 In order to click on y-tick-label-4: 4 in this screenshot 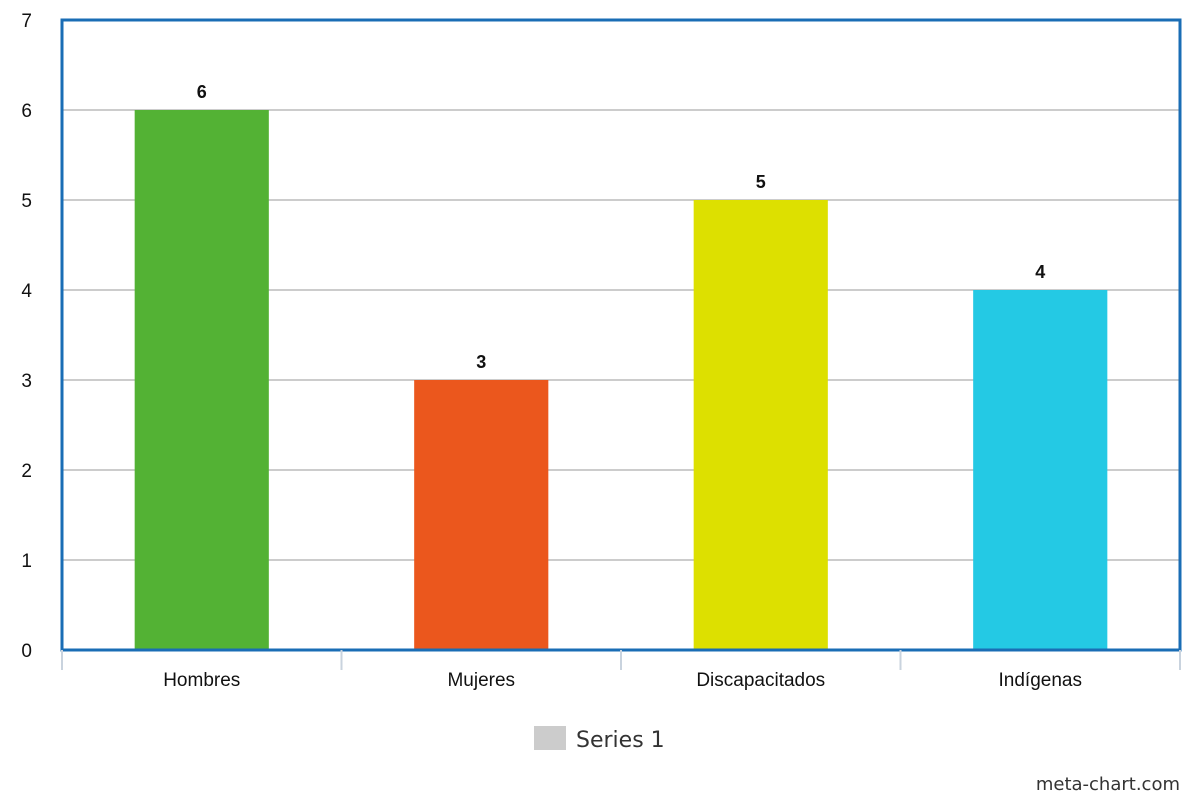, I will do `click(26, 291)`.